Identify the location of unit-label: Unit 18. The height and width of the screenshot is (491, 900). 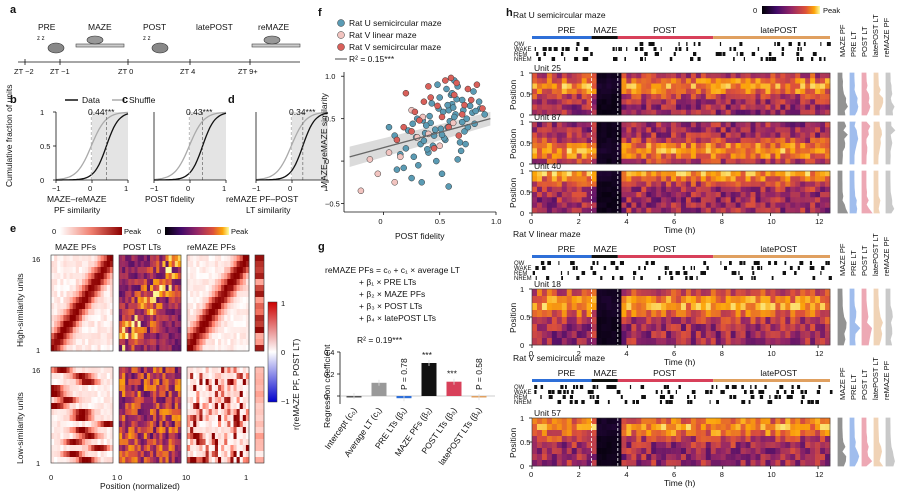
(547, 284).